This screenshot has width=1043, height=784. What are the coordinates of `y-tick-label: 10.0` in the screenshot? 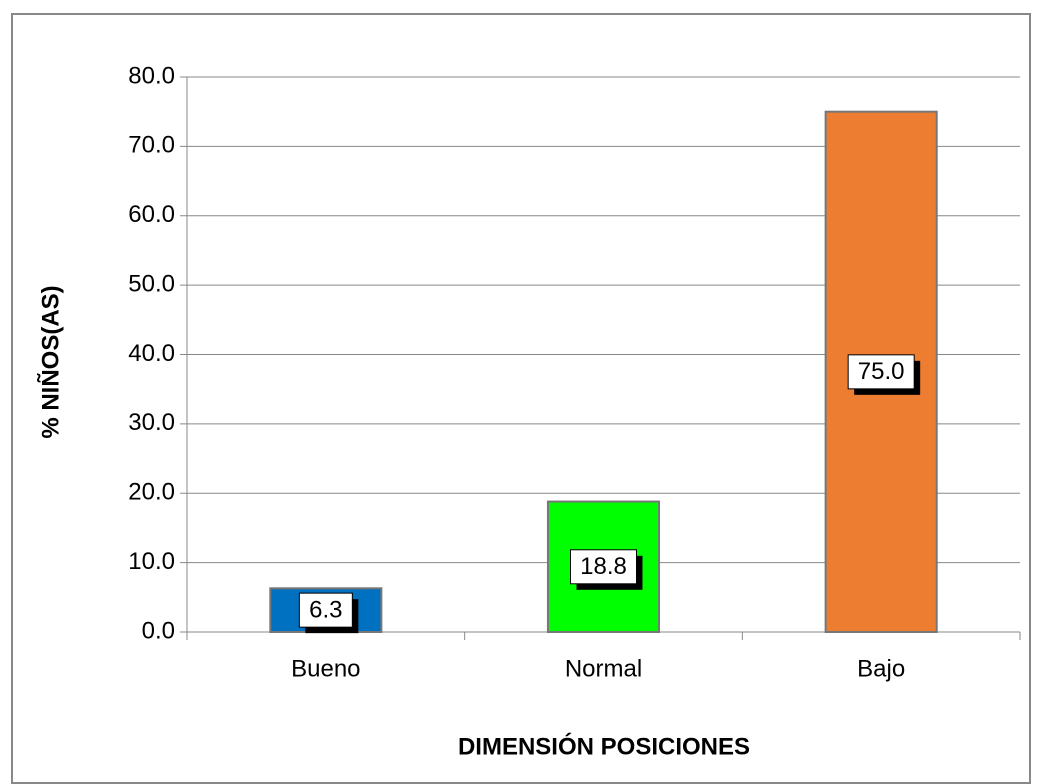 It's located at (151, 561).